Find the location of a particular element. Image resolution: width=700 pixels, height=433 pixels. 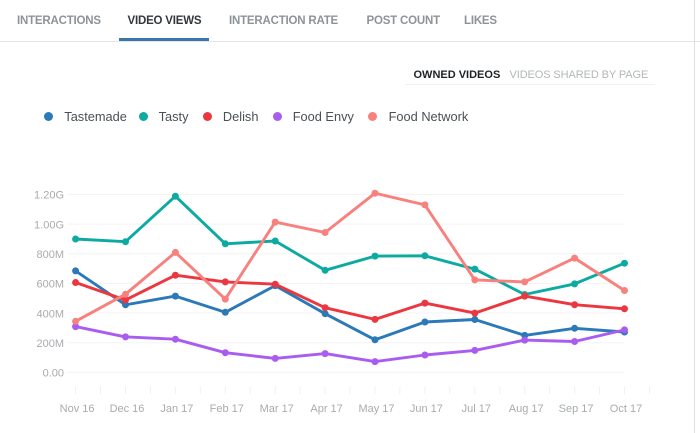

svg-text: 1.20G is located at coordinates (49, 196).